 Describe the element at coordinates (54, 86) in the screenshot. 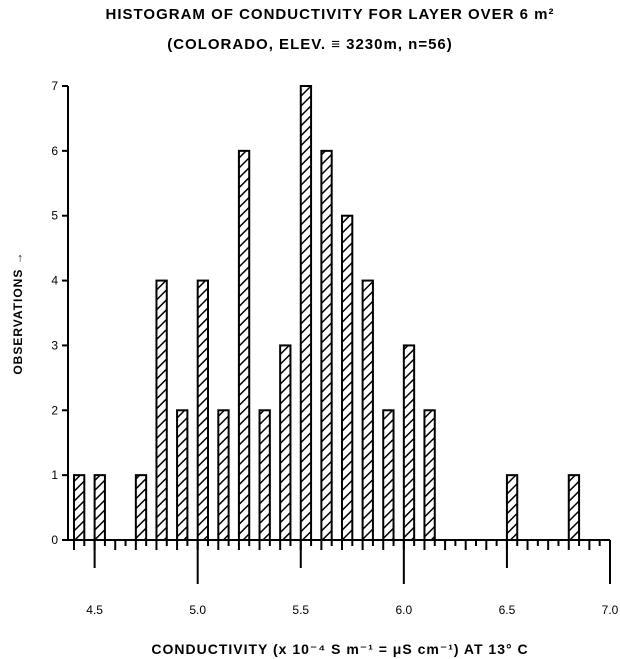

I see `y-tick-label: 7` at that location.